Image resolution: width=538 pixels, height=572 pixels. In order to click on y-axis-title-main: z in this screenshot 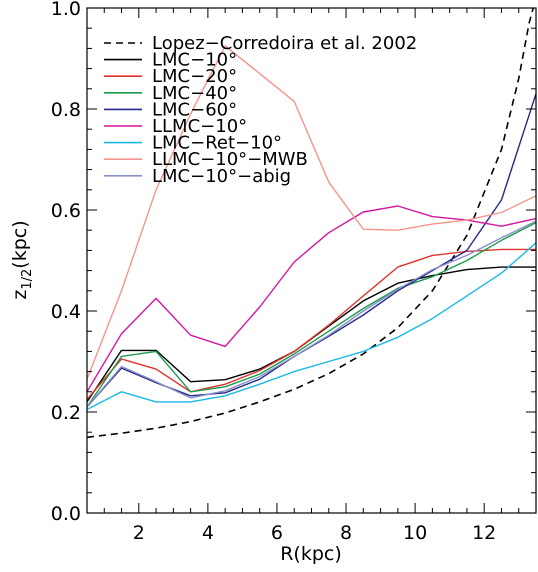, I will do `click(20, 295)`.